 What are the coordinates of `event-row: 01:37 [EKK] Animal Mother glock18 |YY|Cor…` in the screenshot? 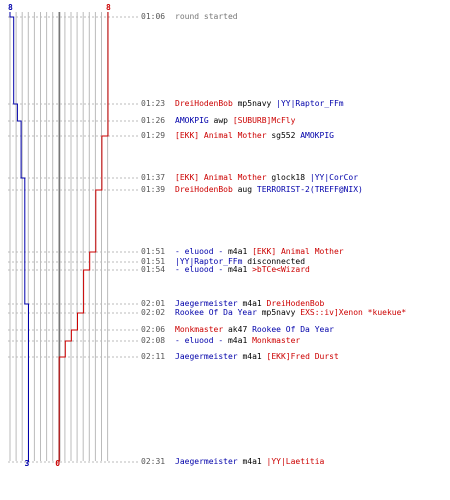 It's located at (249, 177).